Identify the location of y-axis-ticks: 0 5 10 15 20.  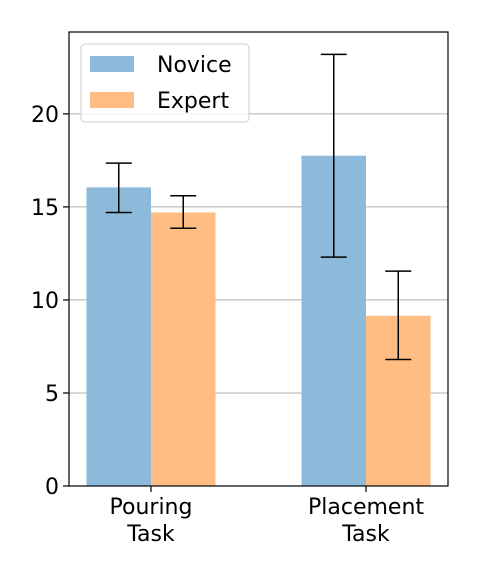
(50, 301).